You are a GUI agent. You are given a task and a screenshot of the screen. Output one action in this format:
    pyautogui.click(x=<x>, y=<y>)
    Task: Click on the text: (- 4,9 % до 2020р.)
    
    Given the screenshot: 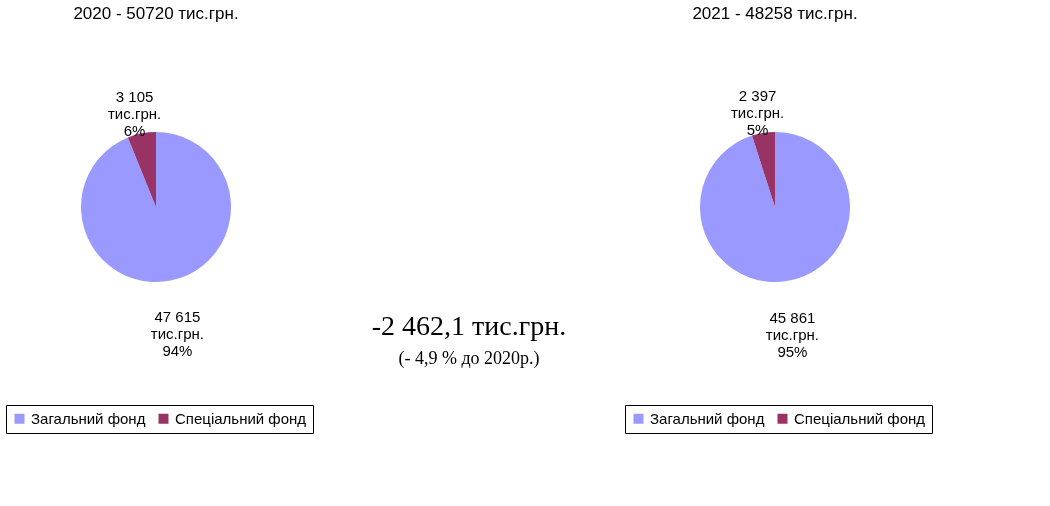 What is the action you would take?
    pyautogui.click(x=469, y=358)
    